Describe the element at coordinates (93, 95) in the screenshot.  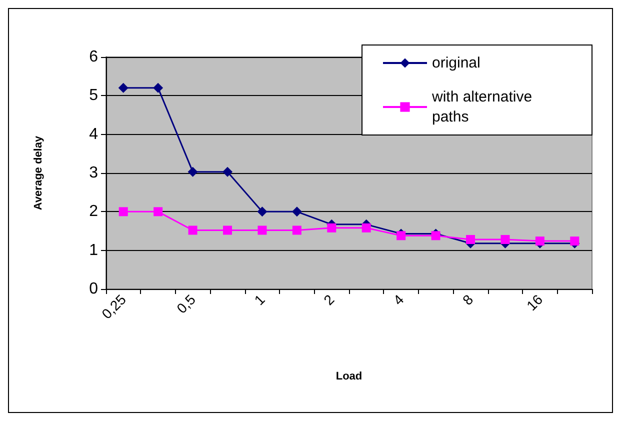
I see `y-tick-label: 5` at that location.